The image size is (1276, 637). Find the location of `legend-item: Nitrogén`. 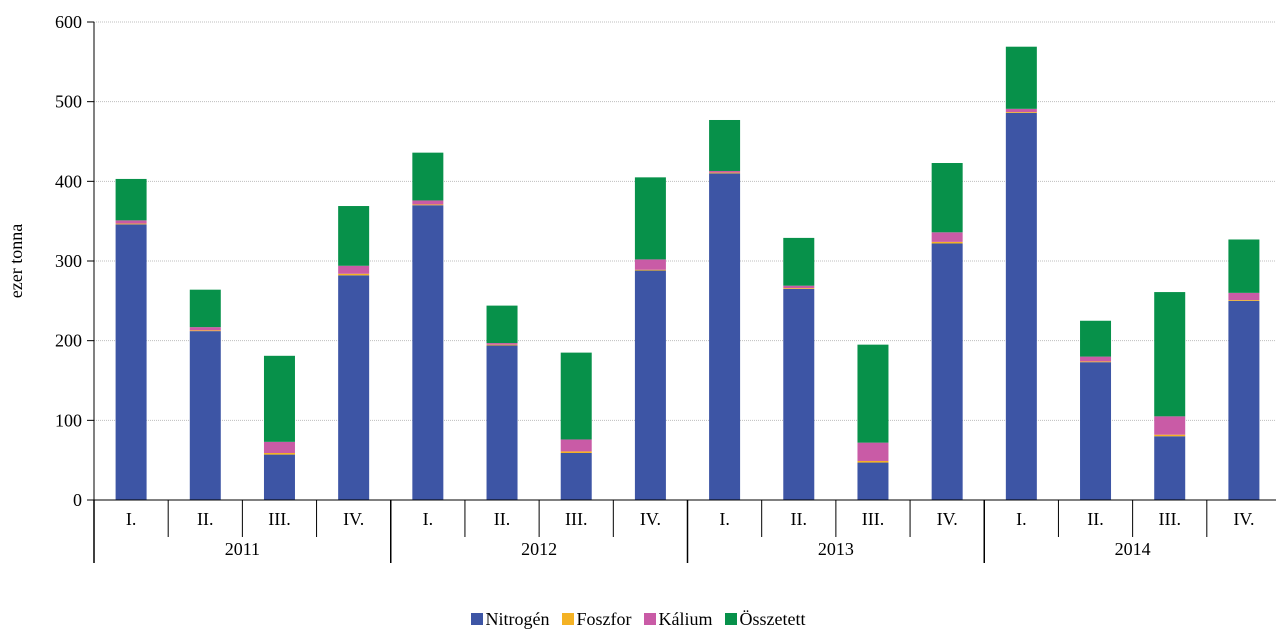

legend-item: Nitrogén is located at coordinates (510, 619).